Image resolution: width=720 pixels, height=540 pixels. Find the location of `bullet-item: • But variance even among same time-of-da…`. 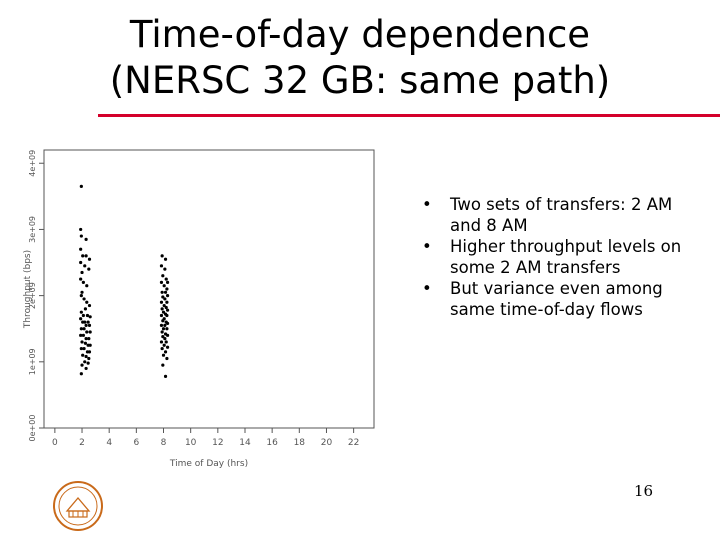

bullet-item: • But variance even among same time-of-da… is located at coordinates (563, 299).